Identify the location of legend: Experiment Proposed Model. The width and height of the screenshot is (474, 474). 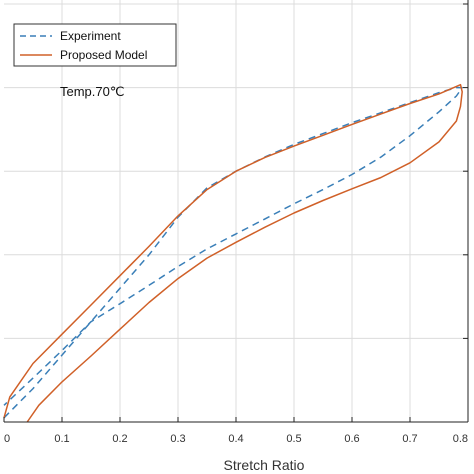
(95, 45).